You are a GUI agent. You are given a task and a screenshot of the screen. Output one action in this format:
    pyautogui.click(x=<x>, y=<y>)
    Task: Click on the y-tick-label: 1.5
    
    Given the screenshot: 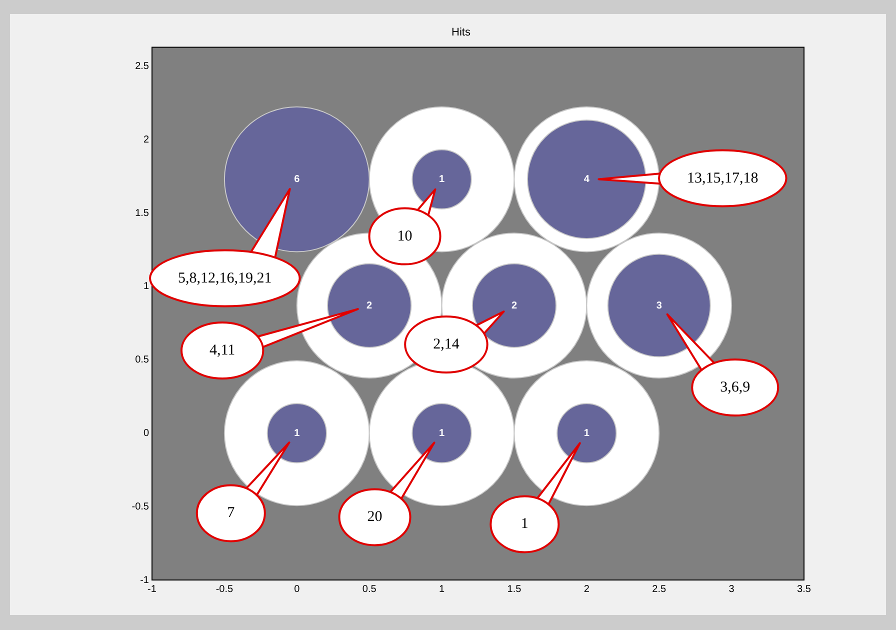 What is the action you would take?
    pyautogui.click(x=142, y=213)
    